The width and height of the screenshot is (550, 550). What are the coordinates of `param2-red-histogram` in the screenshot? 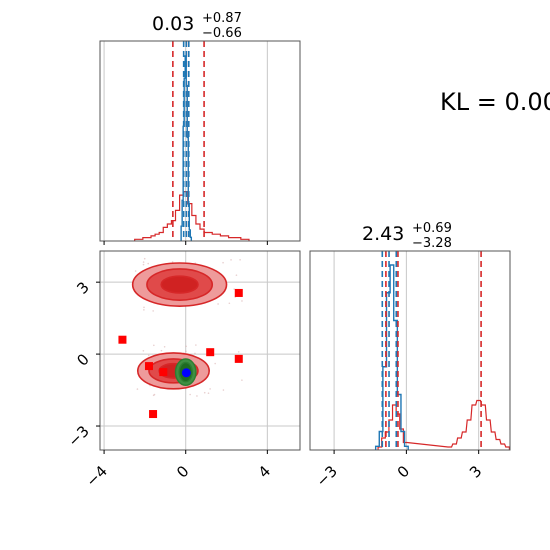 It's located at (443, 424).